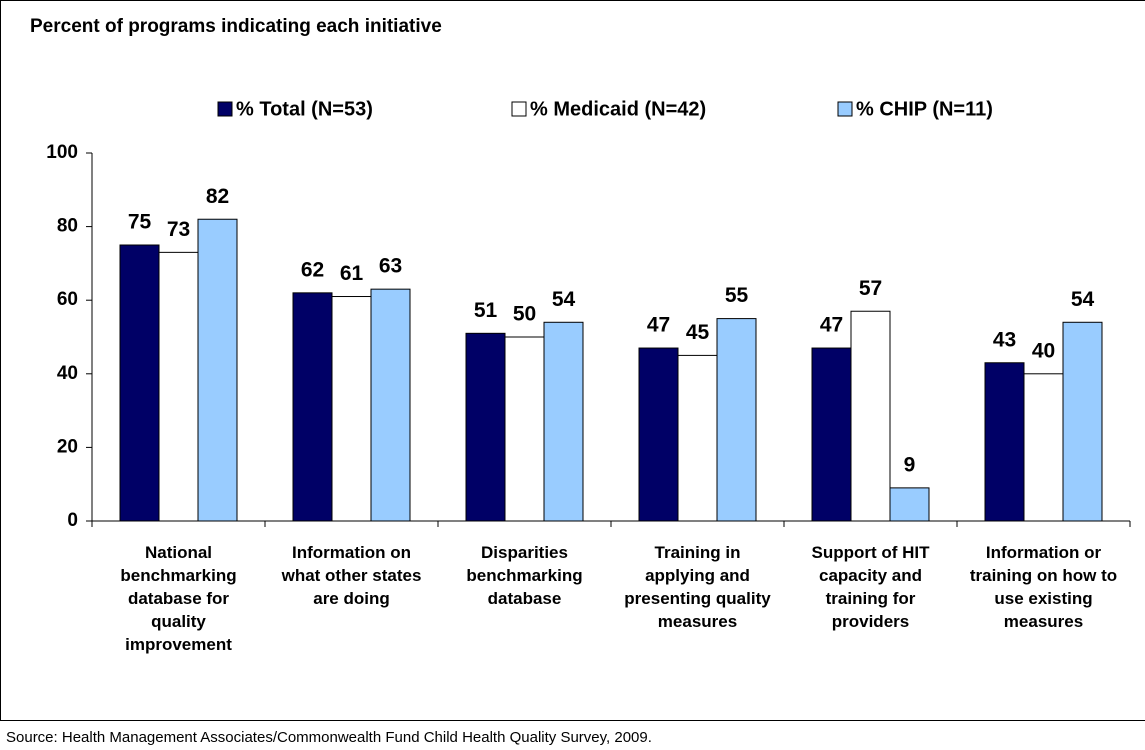  Describe the element at coordinates (352, 273) in the screenshot. I see `data-label: 61` at that location.